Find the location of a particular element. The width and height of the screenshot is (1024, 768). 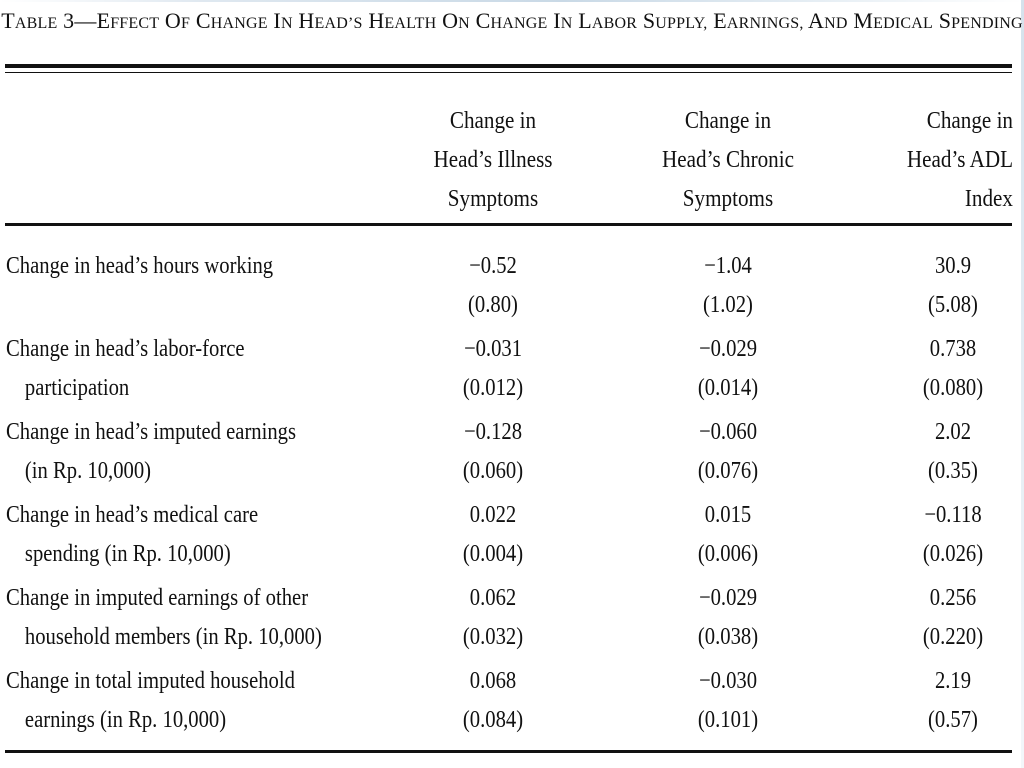

standard-error: (0.080) is located at coordinates (953, 388).